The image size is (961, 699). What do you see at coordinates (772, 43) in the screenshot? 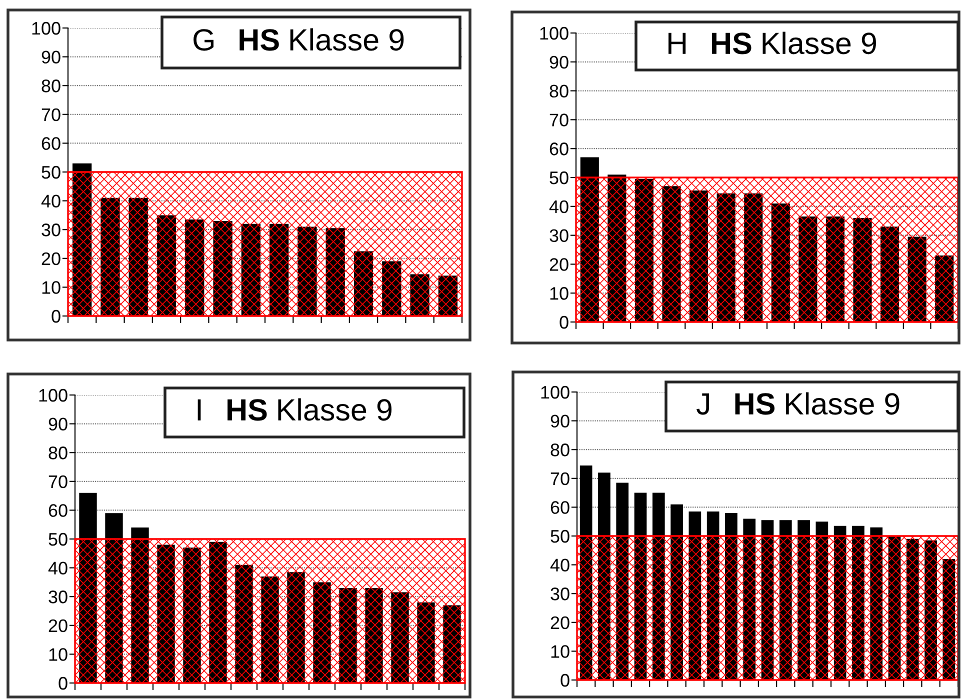
I see `chart-title: H HS Klasse 9` at bounding box center [772, 43].